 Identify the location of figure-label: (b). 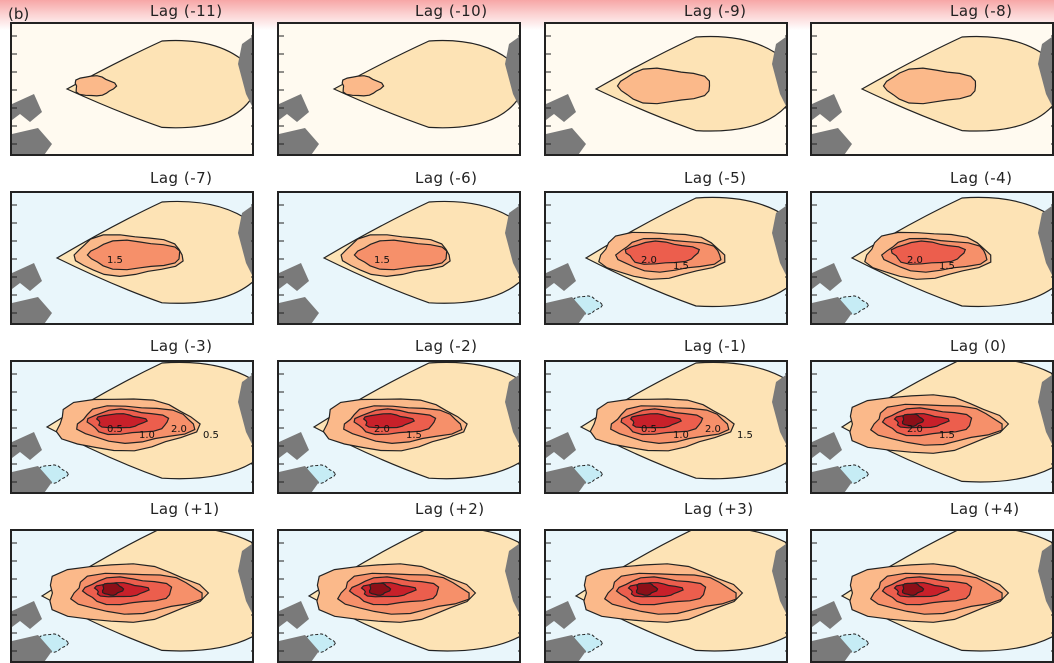
(19, 14).